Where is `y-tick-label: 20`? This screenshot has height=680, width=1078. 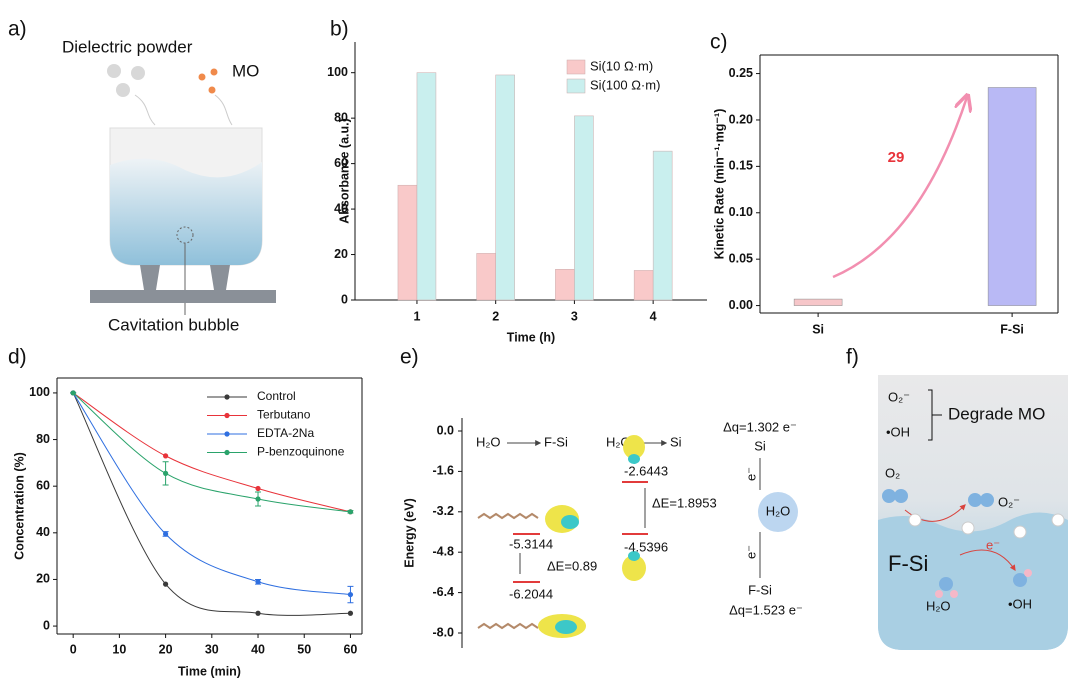 y-tick-label: 20 is located at coordinates (43, 579).